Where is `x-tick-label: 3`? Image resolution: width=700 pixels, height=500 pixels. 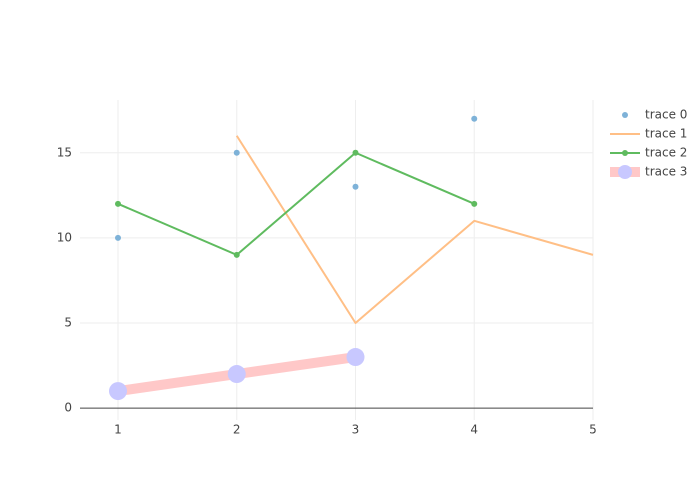
x-tick-label: 3 is located at coordinates (356, 430).